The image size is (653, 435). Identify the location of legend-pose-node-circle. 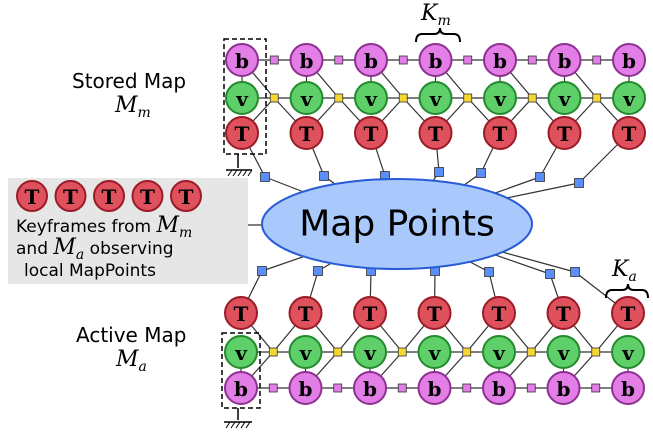
(109, 196).